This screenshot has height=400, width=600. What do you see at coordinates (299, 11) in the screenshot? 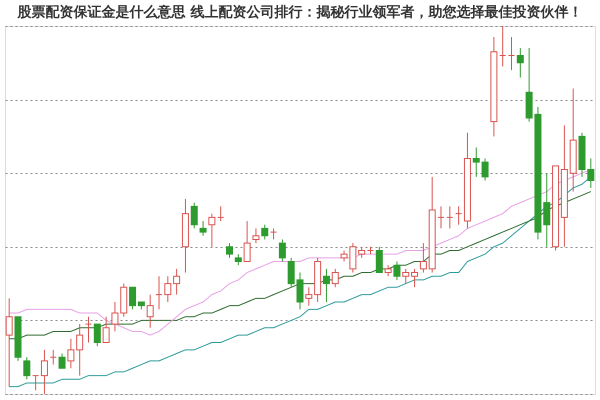
I see `chart-title: 股票配资保证金是什么意思 线上配资公司排行：揭秘行业领军者，助您选择最佳投资伙伴！` at bounding box center [299, 11].